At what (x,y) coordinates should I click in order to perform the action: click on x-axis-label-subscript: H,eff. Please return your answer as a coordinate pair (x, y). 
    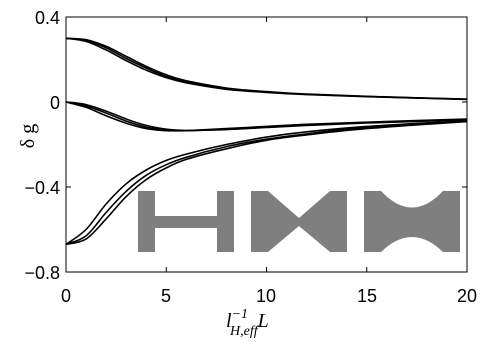
    Looking at the image, I should click on (244, 331).